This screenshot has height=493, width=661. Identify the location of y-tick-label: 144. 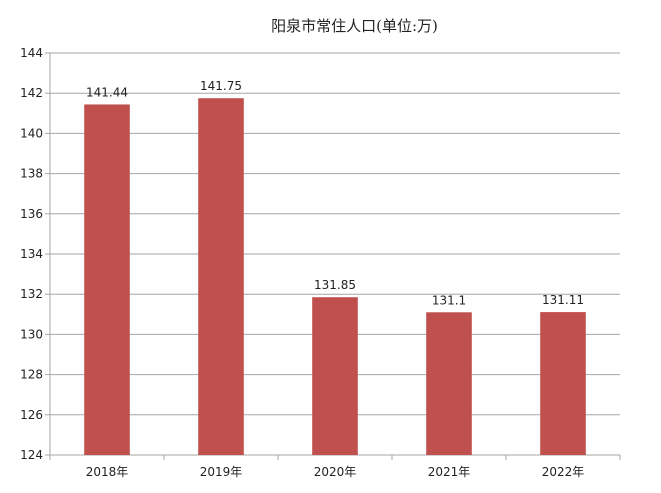
(31, 53).